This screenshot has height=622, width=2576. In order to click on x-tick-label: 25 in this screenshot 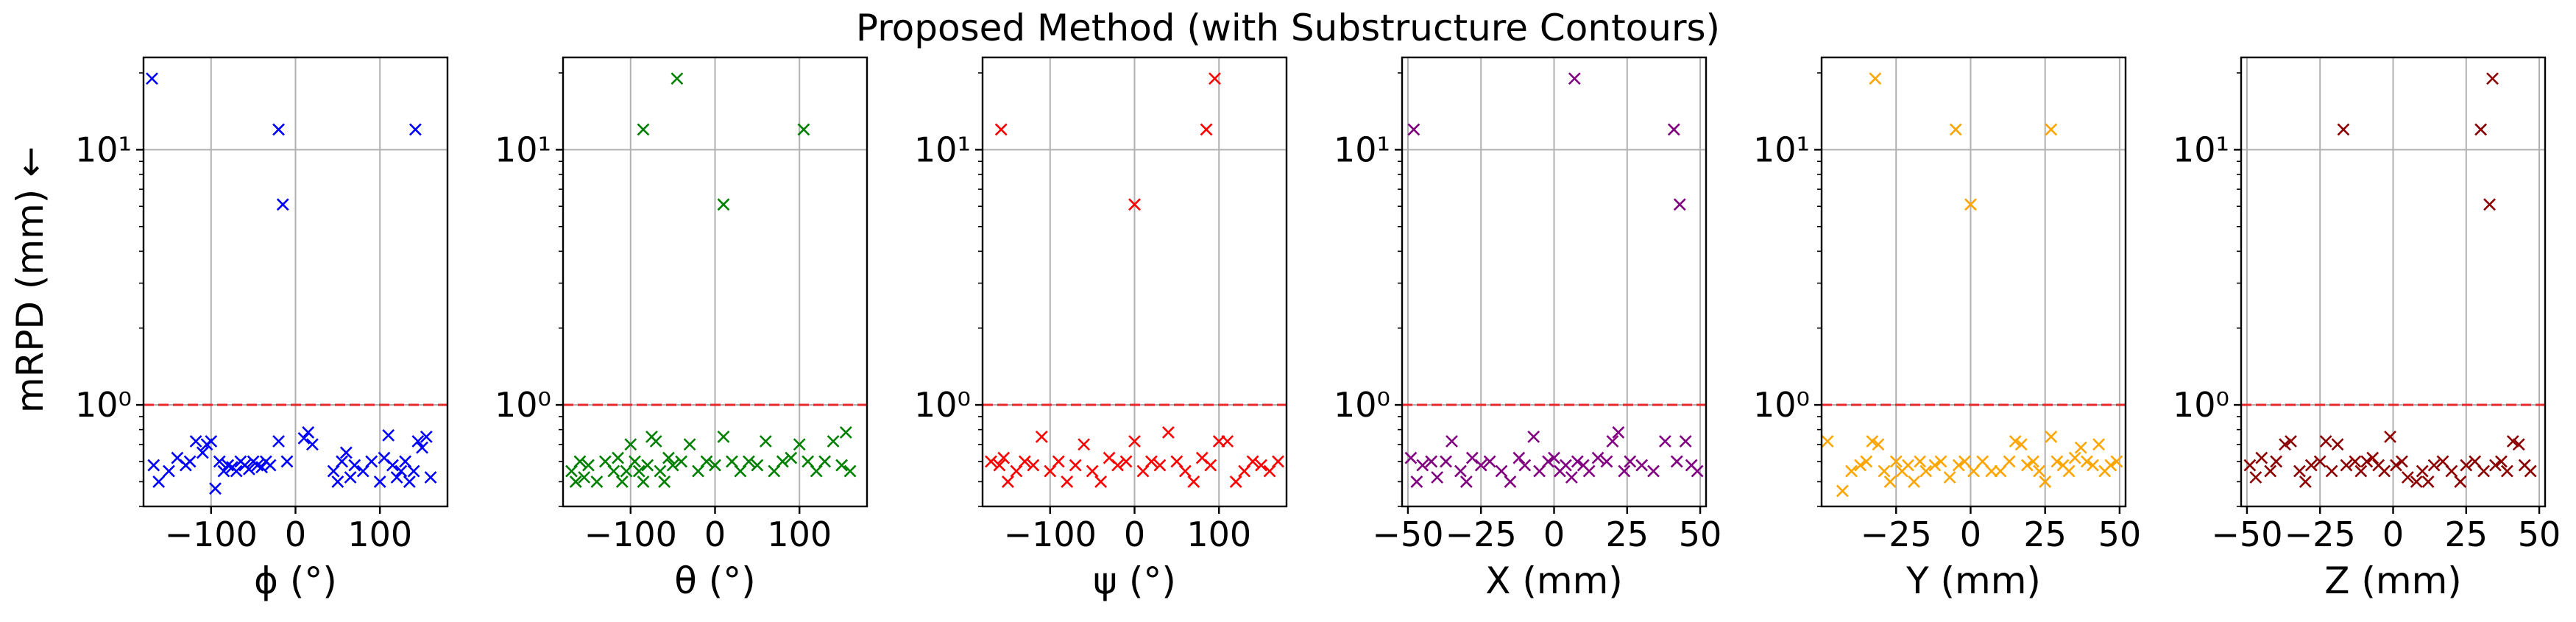, I will do `click(2045, 534)`.